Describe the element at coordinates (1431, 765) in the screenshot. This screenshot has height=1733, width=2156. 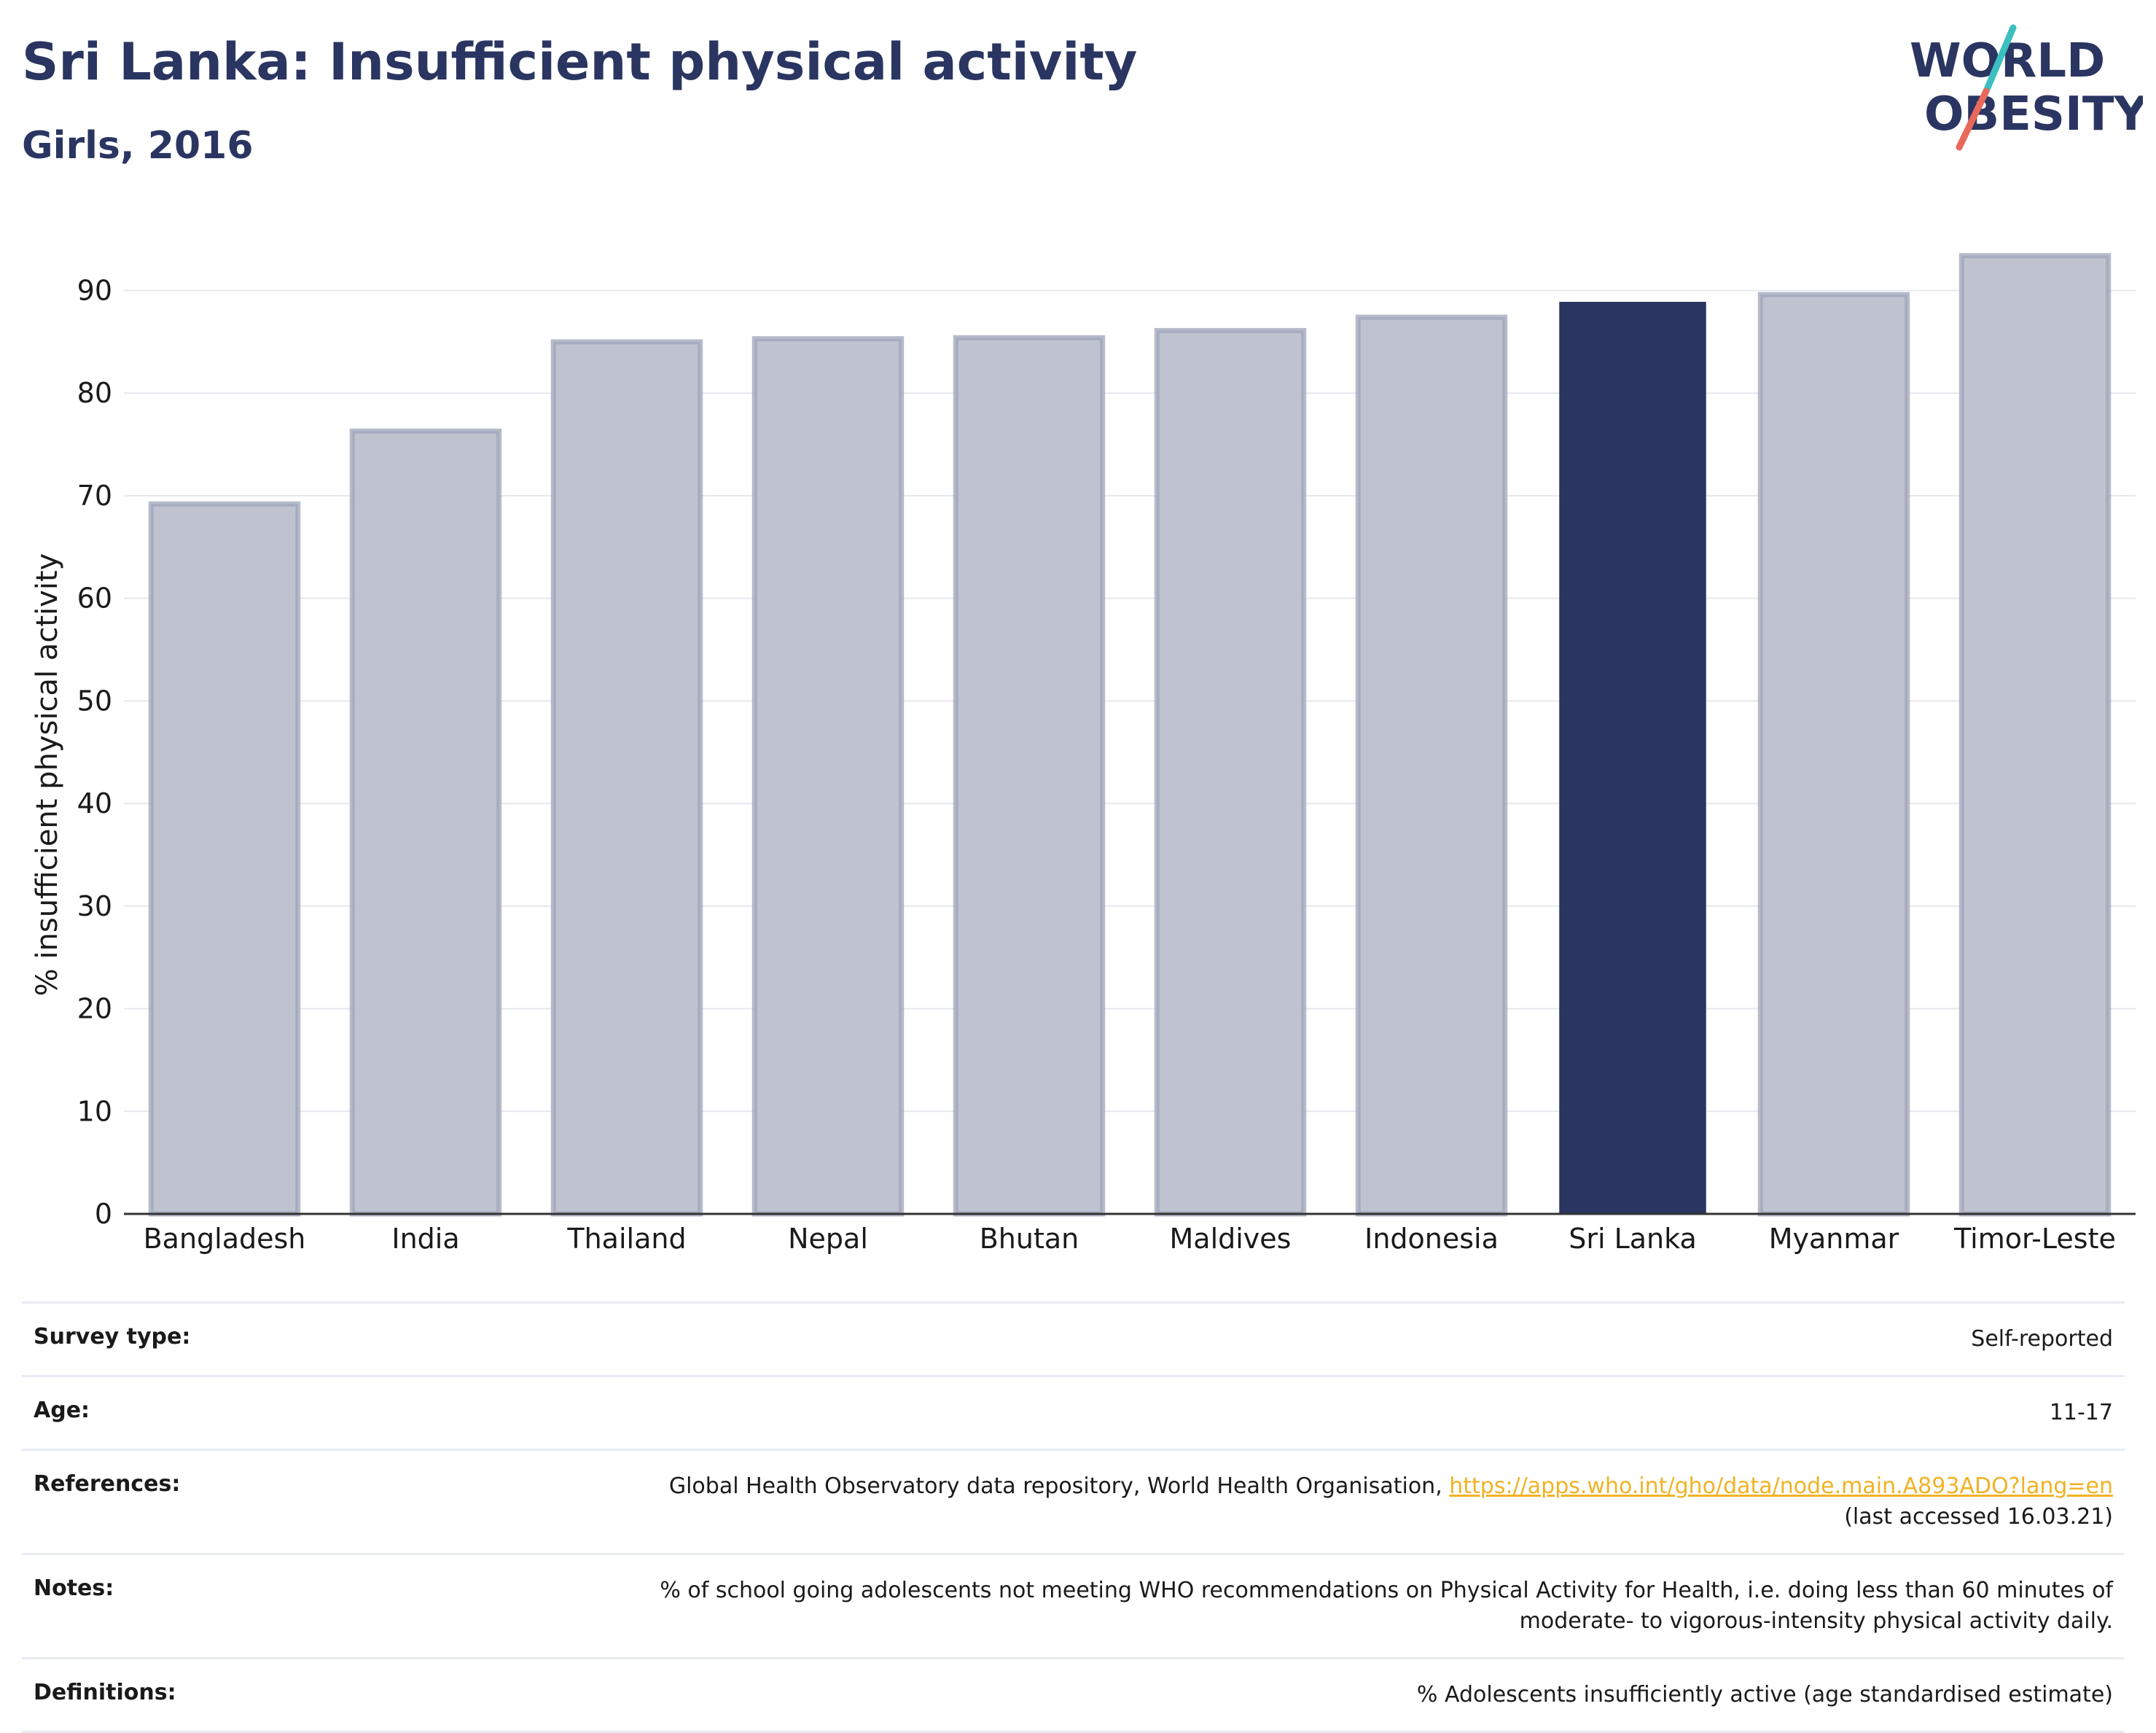
I see `bar-indonesia` at that location.